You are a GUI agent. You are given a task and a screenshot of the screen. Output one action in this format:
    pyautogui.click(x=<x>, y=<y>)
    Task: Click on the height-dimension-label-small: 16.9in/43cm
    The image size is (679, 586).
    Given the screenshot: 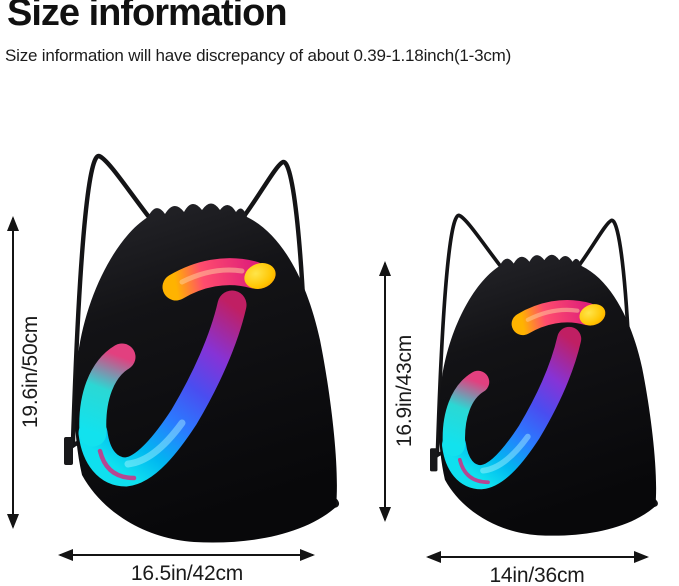 What is the action you would take?
    pyautogui.click(x=404, y=391)
    